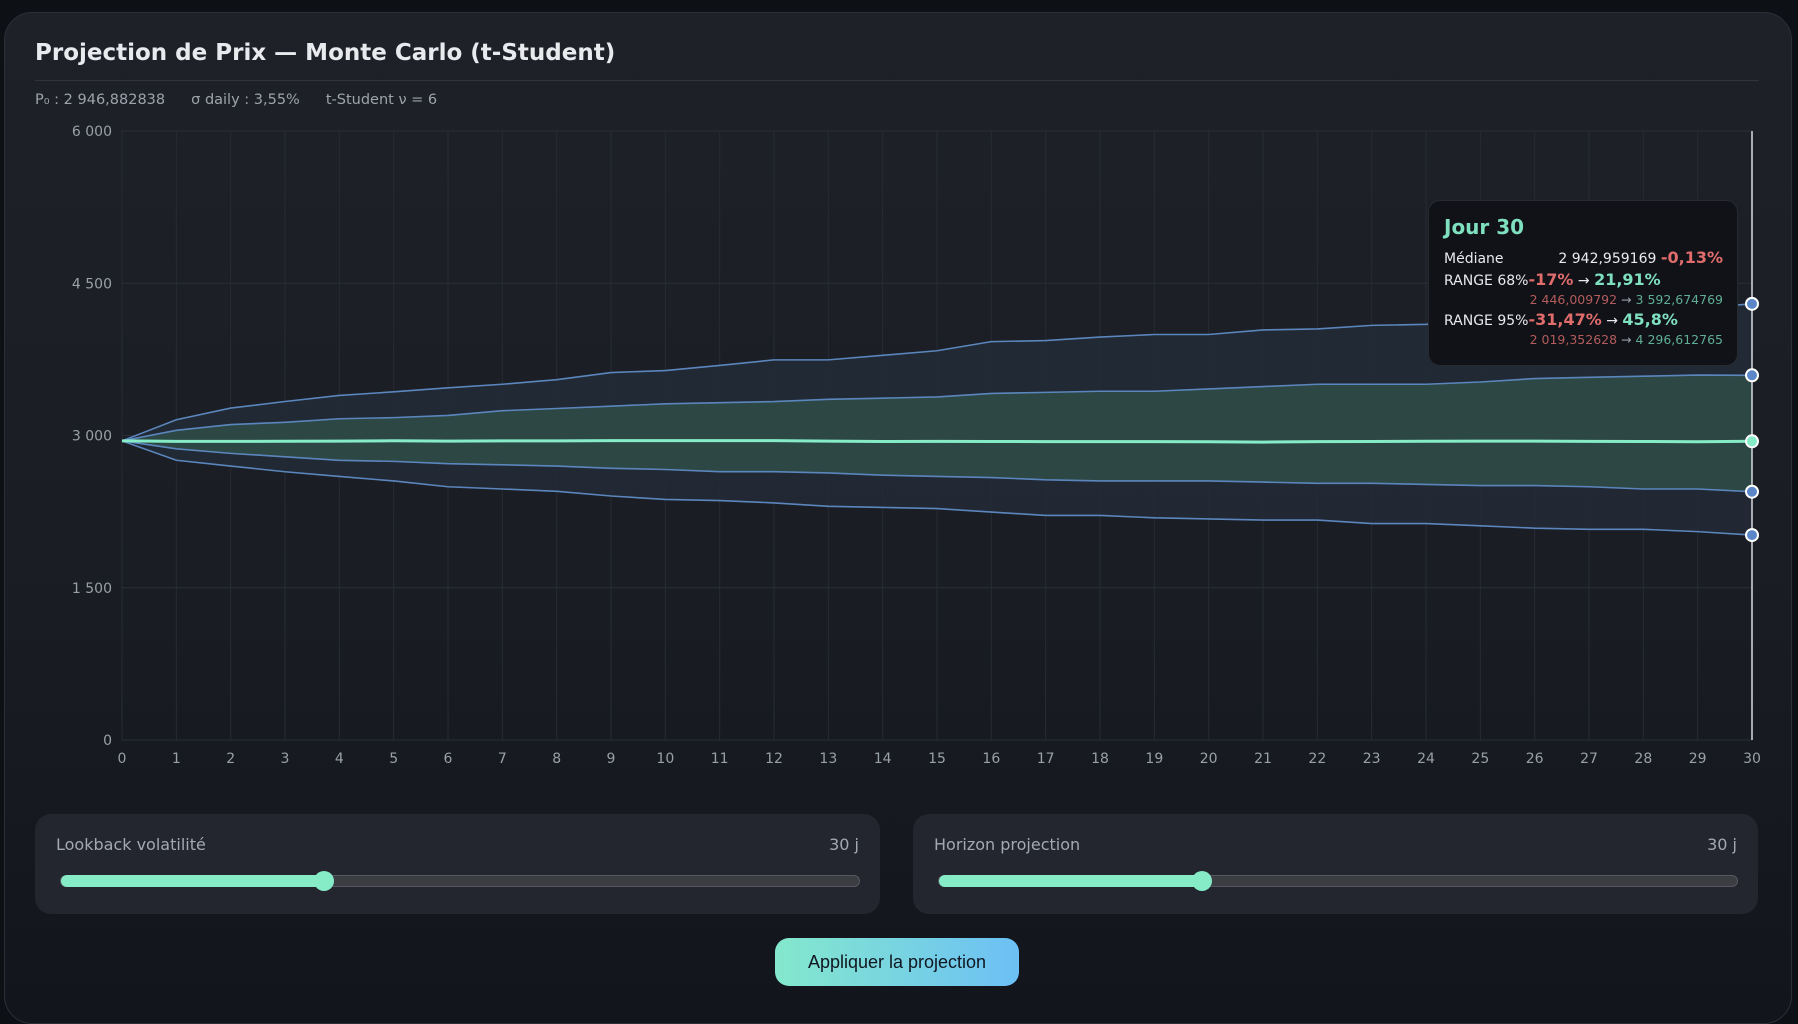  What do you see at coordinates (1627, 279) in the screenshot?
I see `range68-high-pct: 21,91%` at bounding box center [1627, 279].